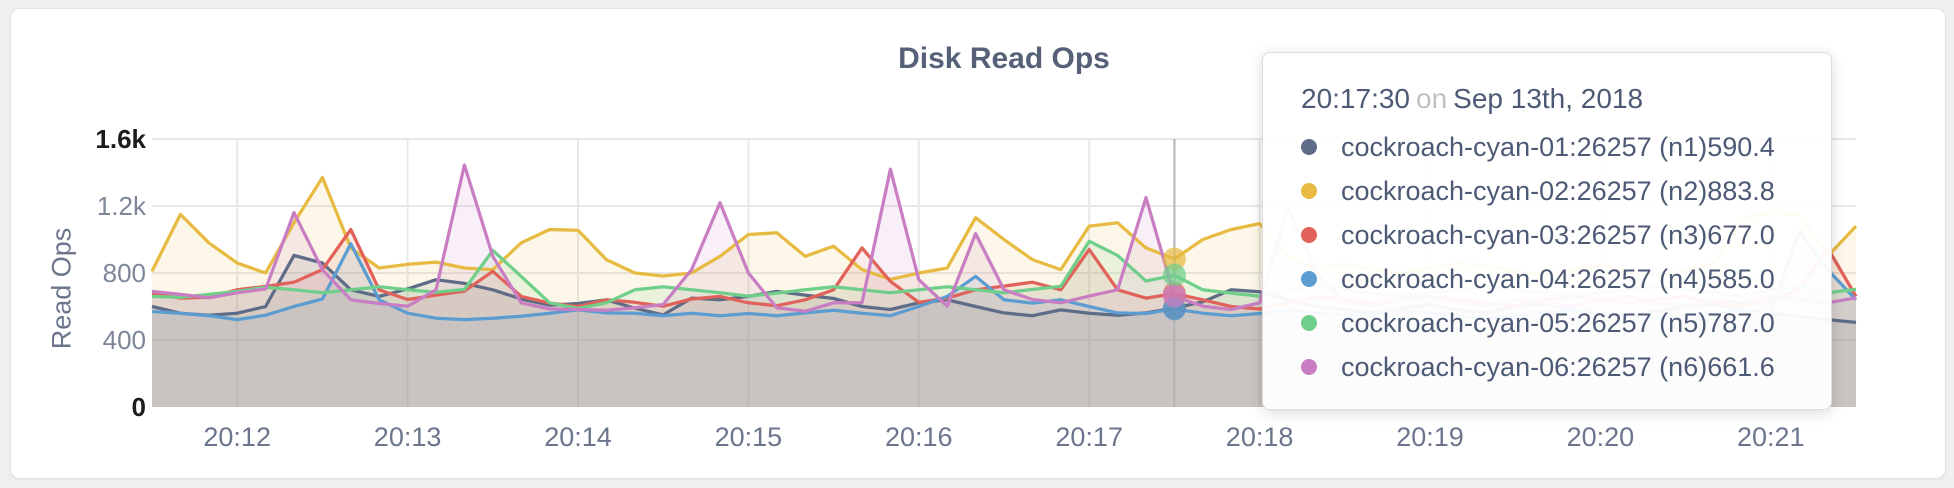  I want to click on x-tick-label: 20:14, so click(578, 437).